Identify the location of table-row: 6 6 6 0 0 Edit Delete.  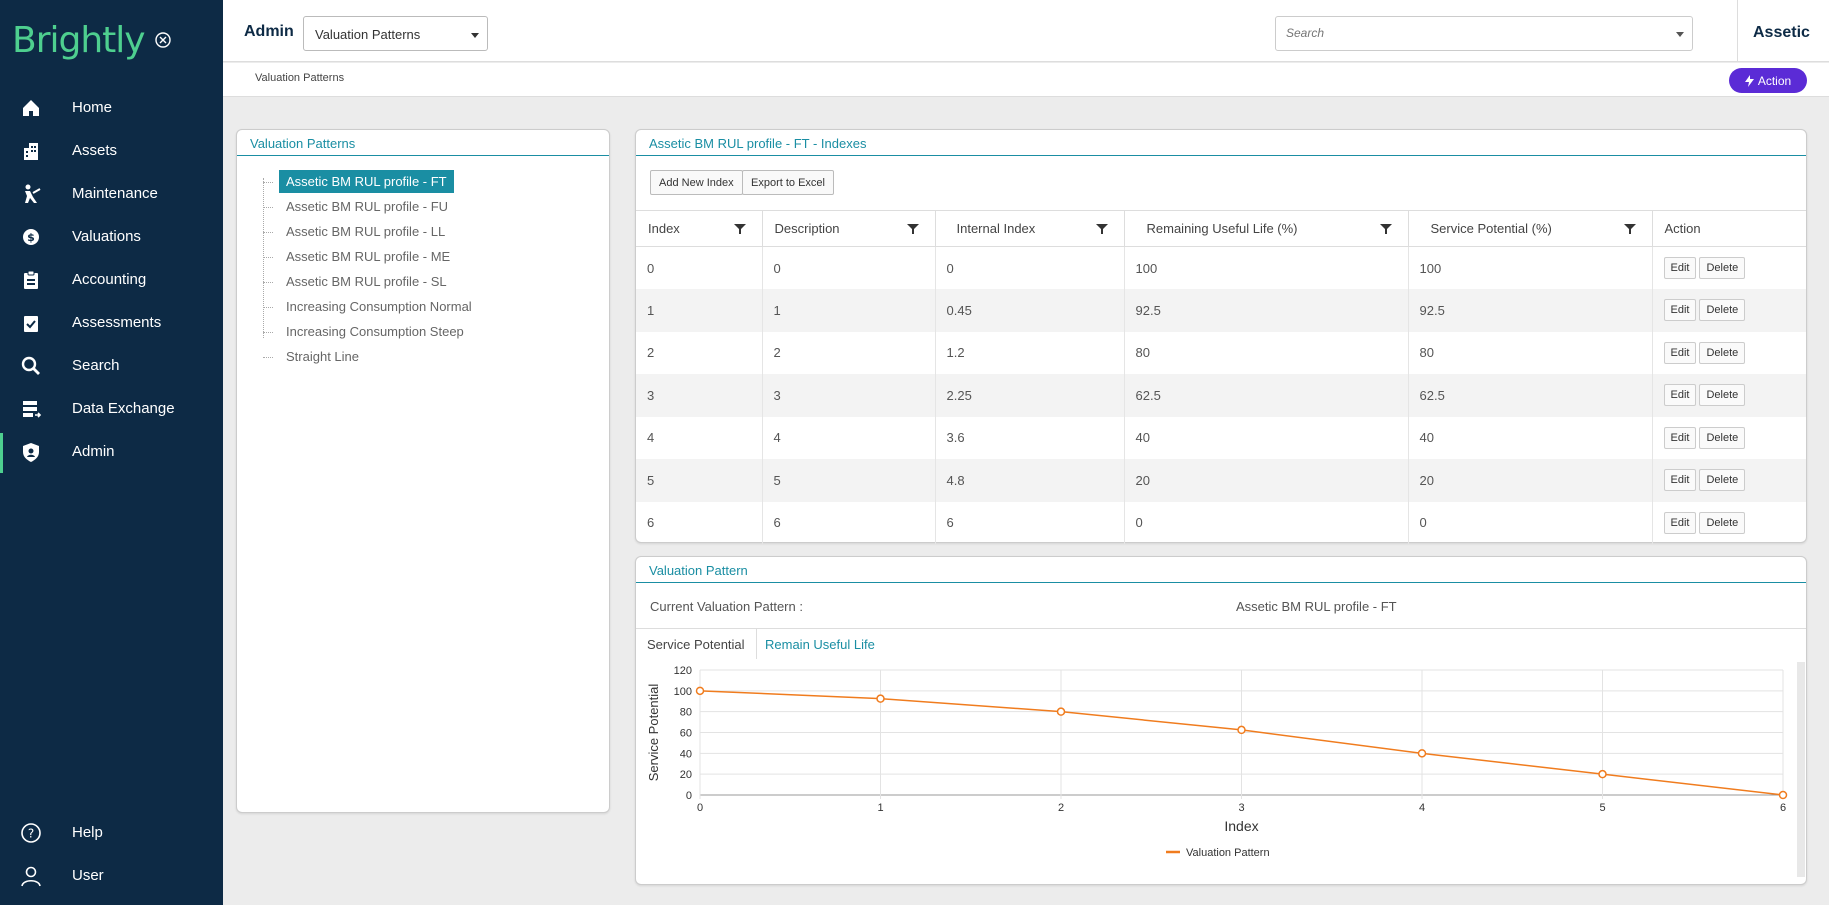
(1221, 522).